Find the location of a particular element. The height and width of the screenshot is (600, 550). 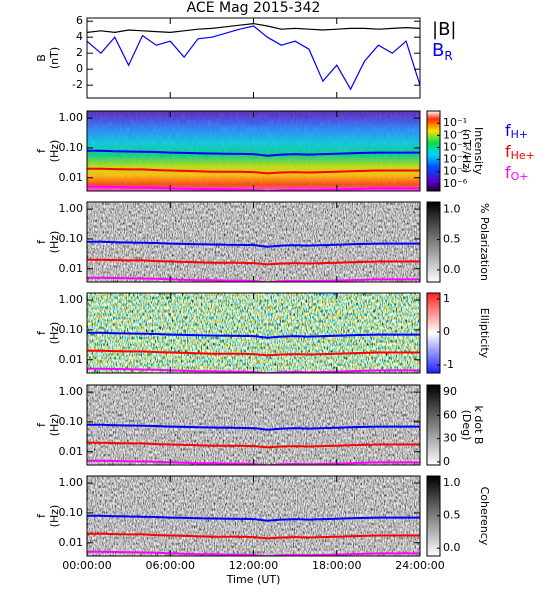

colorbar-unit: (nT²/Hz) is located at coordinates (466, 151).